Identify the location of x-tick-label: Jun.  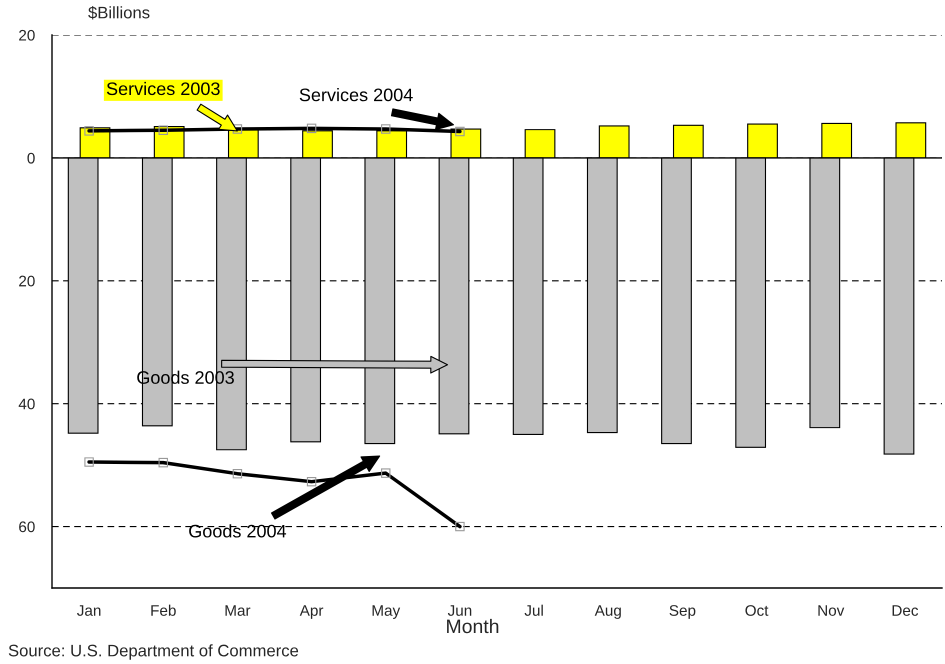
(460, 610).